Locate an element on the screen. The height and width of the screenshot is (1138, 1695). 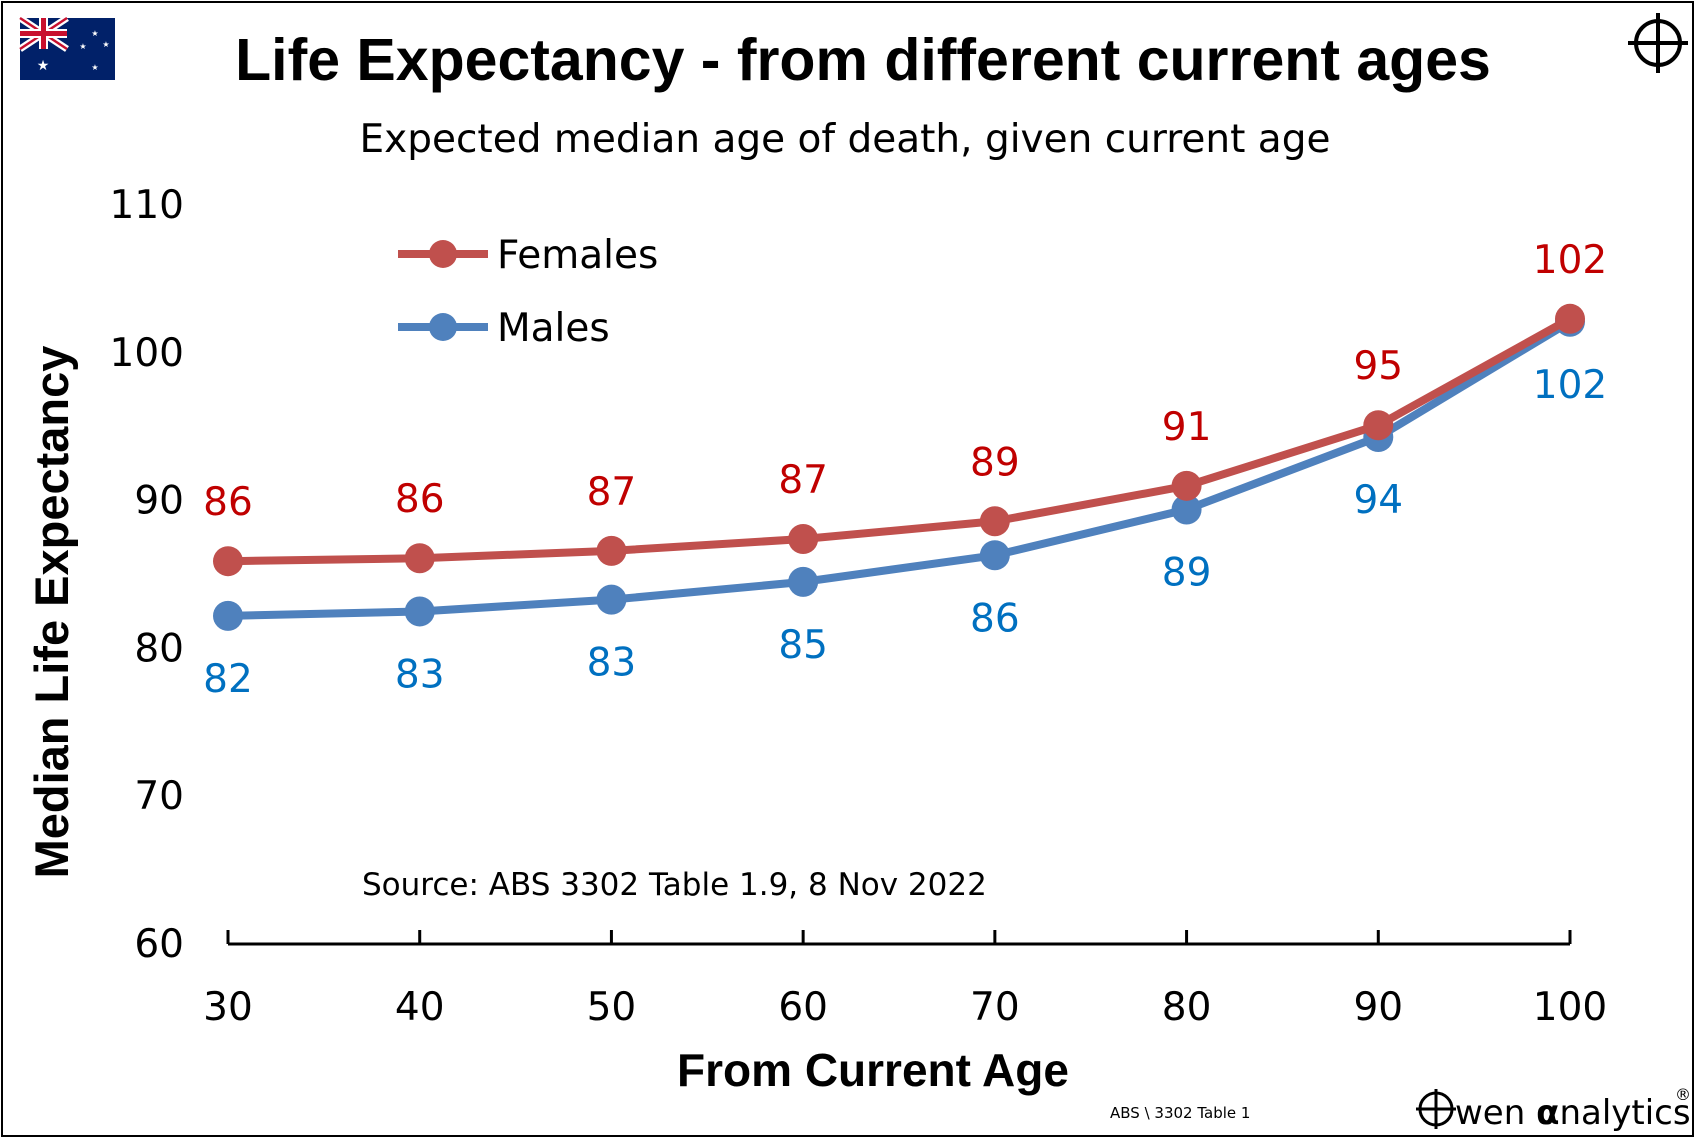
source-note: Source: ABS 3302 Table 1.9, 8 Nov 2022 is located at coordinates (674, 885).